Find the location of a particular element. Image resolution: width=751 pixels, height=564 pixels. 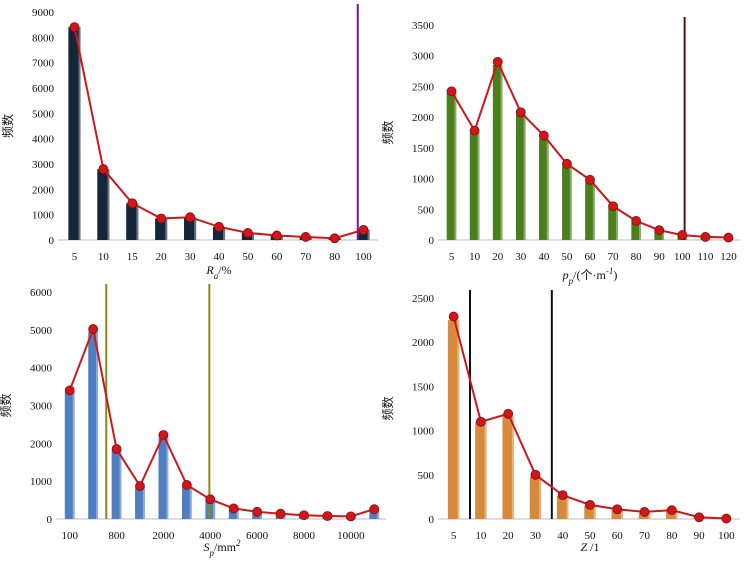

y-tick-label: 6000 is located at coordinates (43, 89).